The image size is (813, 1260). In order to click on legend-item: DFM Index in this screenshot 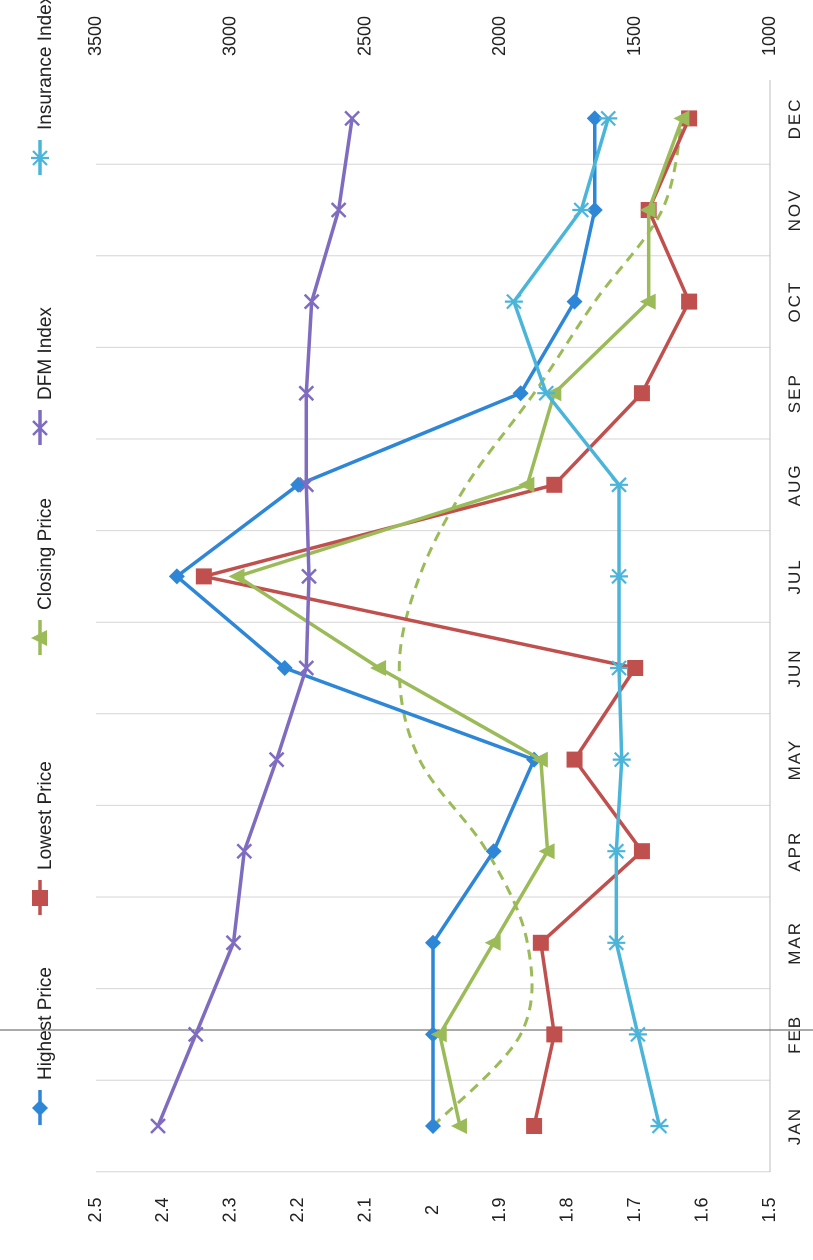, I will do `click(44, 376)`.